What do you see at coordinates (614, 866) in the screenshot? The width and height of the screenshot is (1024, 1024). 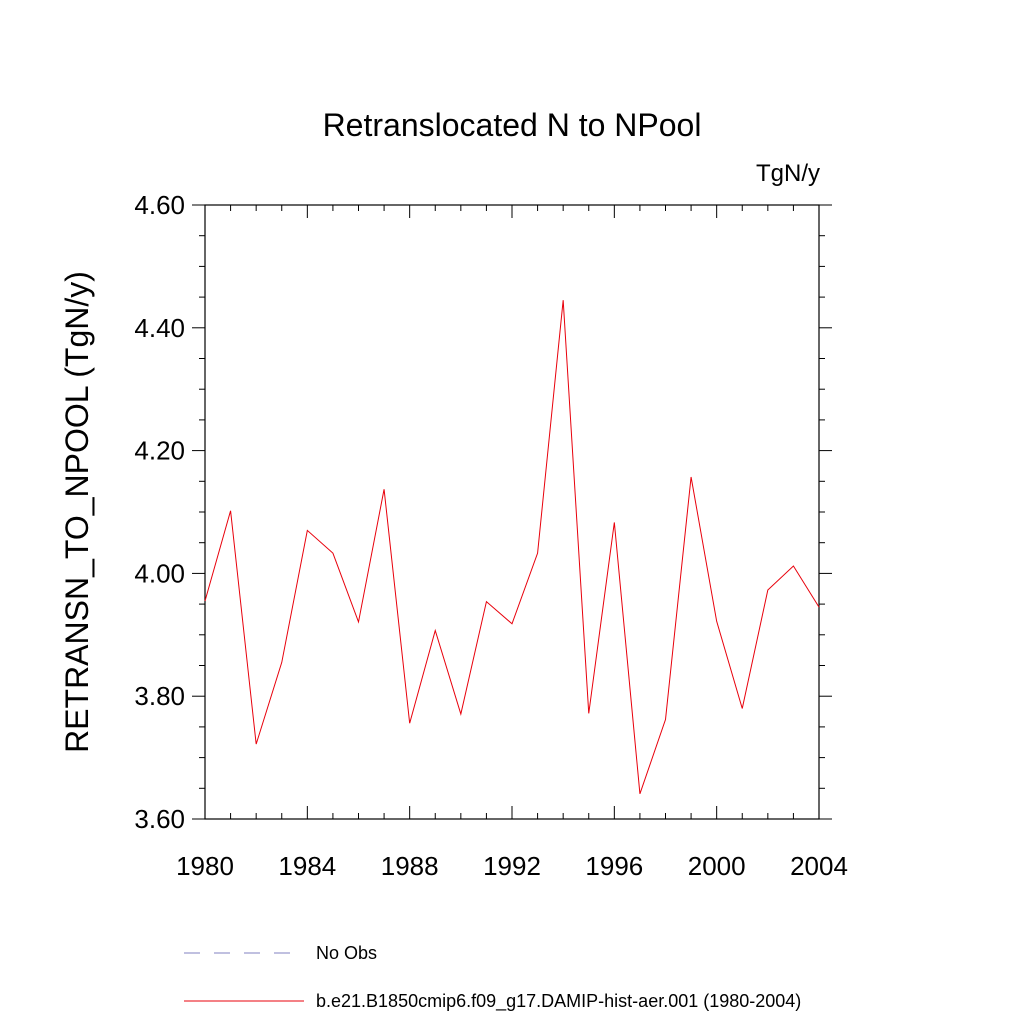 I see `x-tick-label: 1996` at bounding box center [614, 866].